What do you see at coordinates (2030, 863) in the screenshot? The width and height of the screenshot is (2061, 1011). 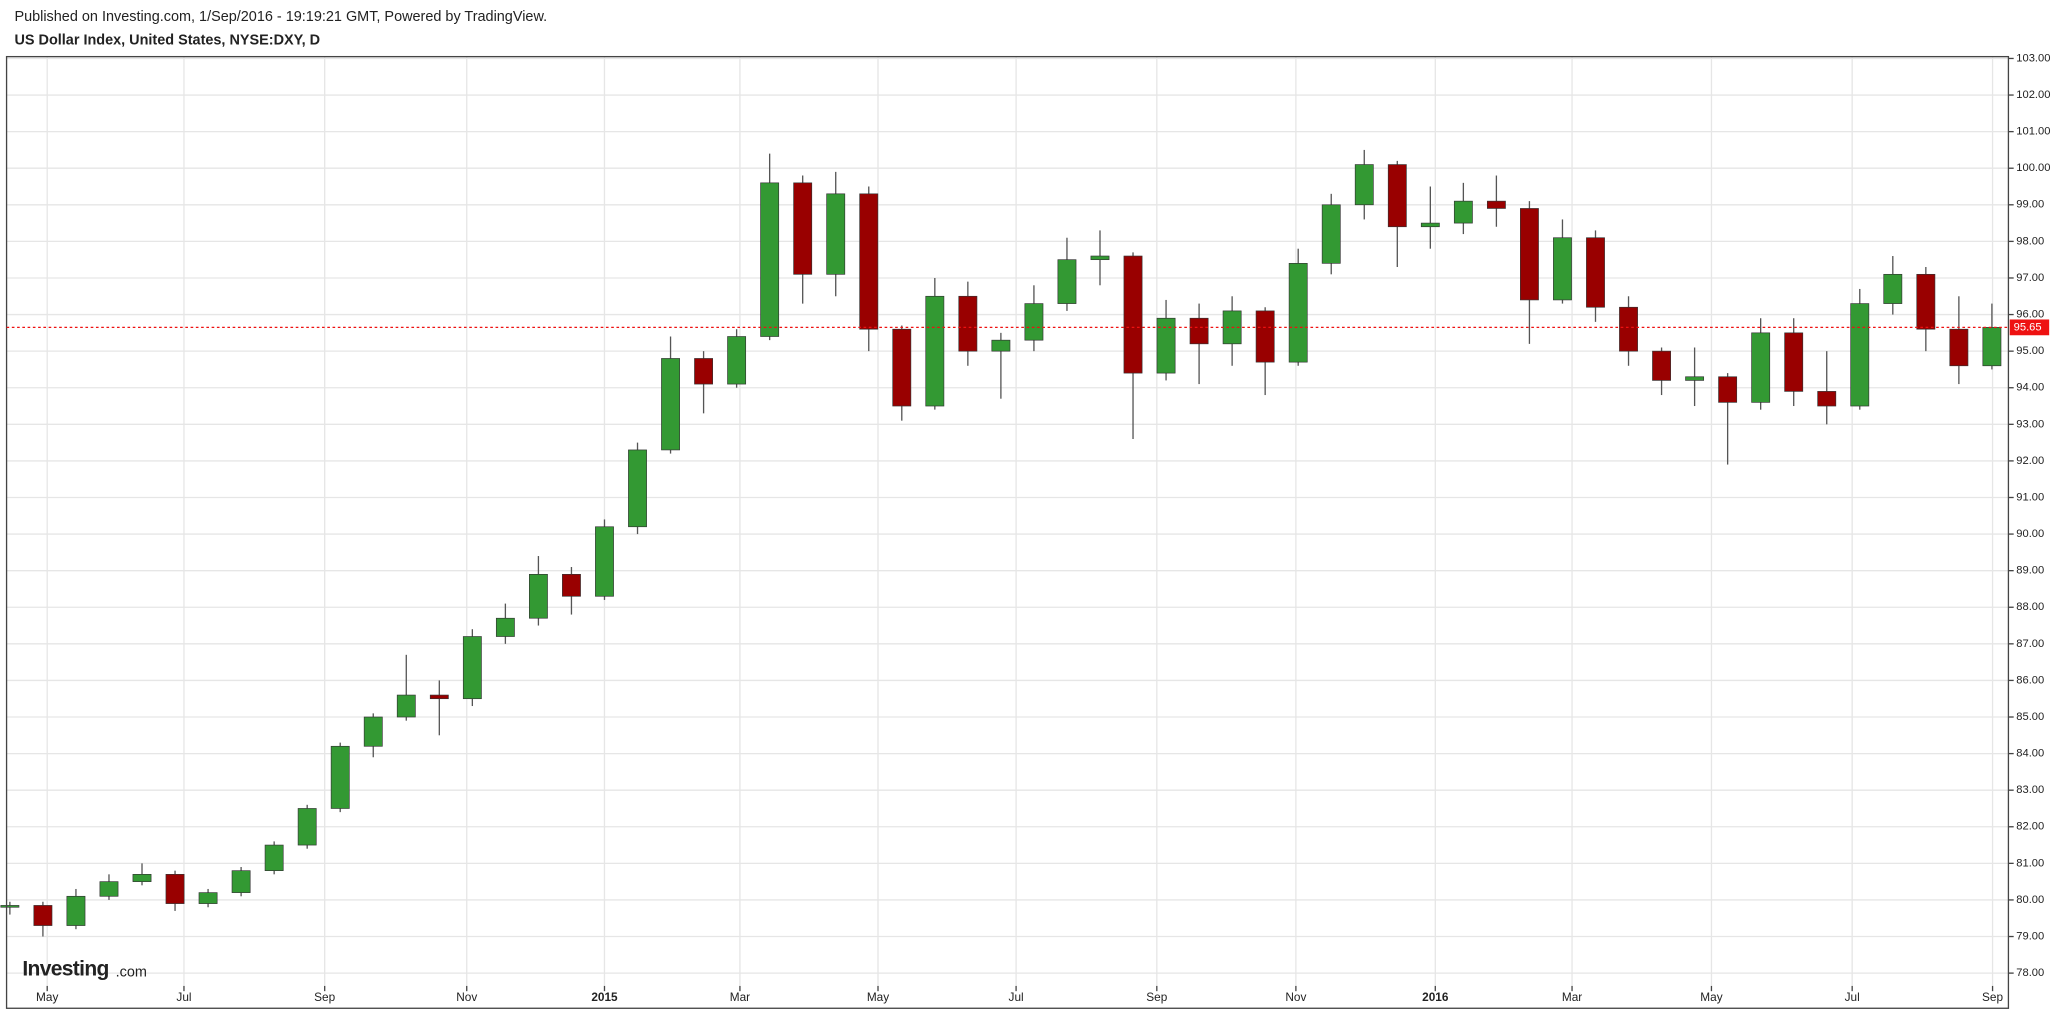 I see `y-tick-label: 81.00` at bounding box center [2030, 863].